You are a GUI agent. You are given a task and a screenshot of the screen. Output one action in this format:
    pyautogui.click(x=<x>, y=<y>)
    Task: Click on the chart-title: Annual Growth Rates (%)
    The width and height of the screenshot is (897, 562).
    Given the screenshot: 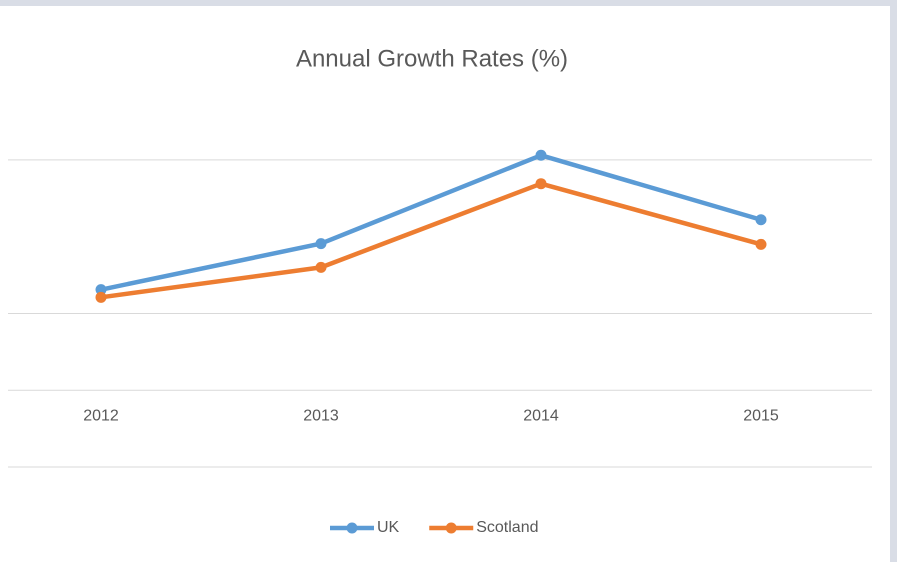 What is the action you would take?
    pyautogui.click(x=432, y=58)
    